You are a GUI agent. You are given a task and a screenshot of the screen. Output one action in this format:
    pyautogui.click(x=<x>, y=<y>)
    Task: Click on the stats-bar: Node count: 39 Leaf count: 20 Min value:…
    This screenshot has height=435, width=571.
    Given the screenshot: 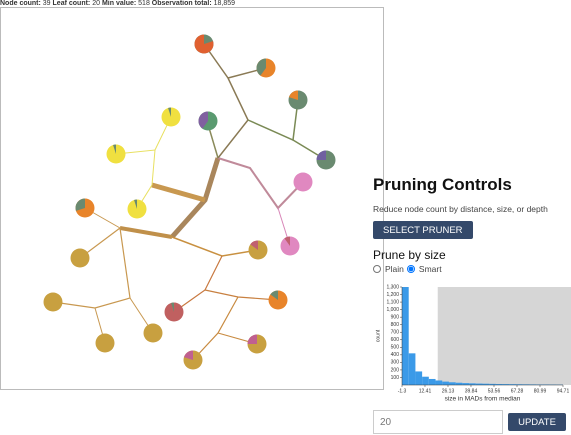 What is the action you would take?
    pyautogui.click(x=117, y=3)
    